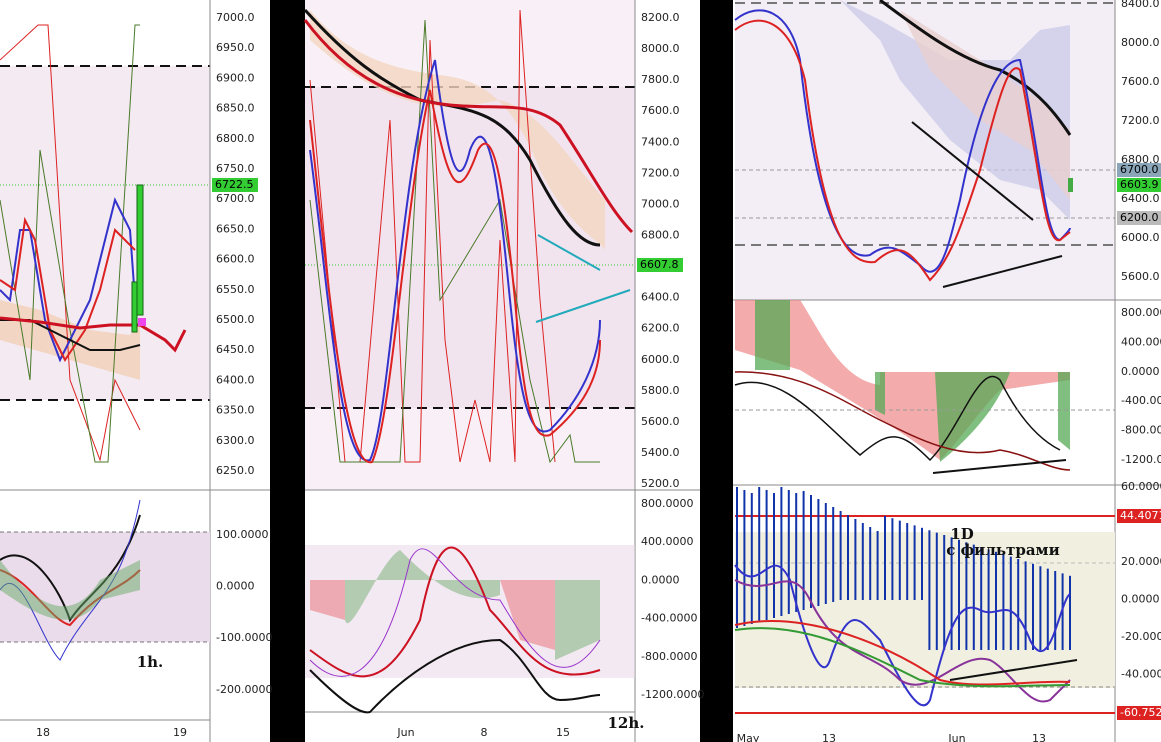 The height and width of the screenshot is (742, 1161). I want to click on price-tag: 6700.0, so click(1139, 169).